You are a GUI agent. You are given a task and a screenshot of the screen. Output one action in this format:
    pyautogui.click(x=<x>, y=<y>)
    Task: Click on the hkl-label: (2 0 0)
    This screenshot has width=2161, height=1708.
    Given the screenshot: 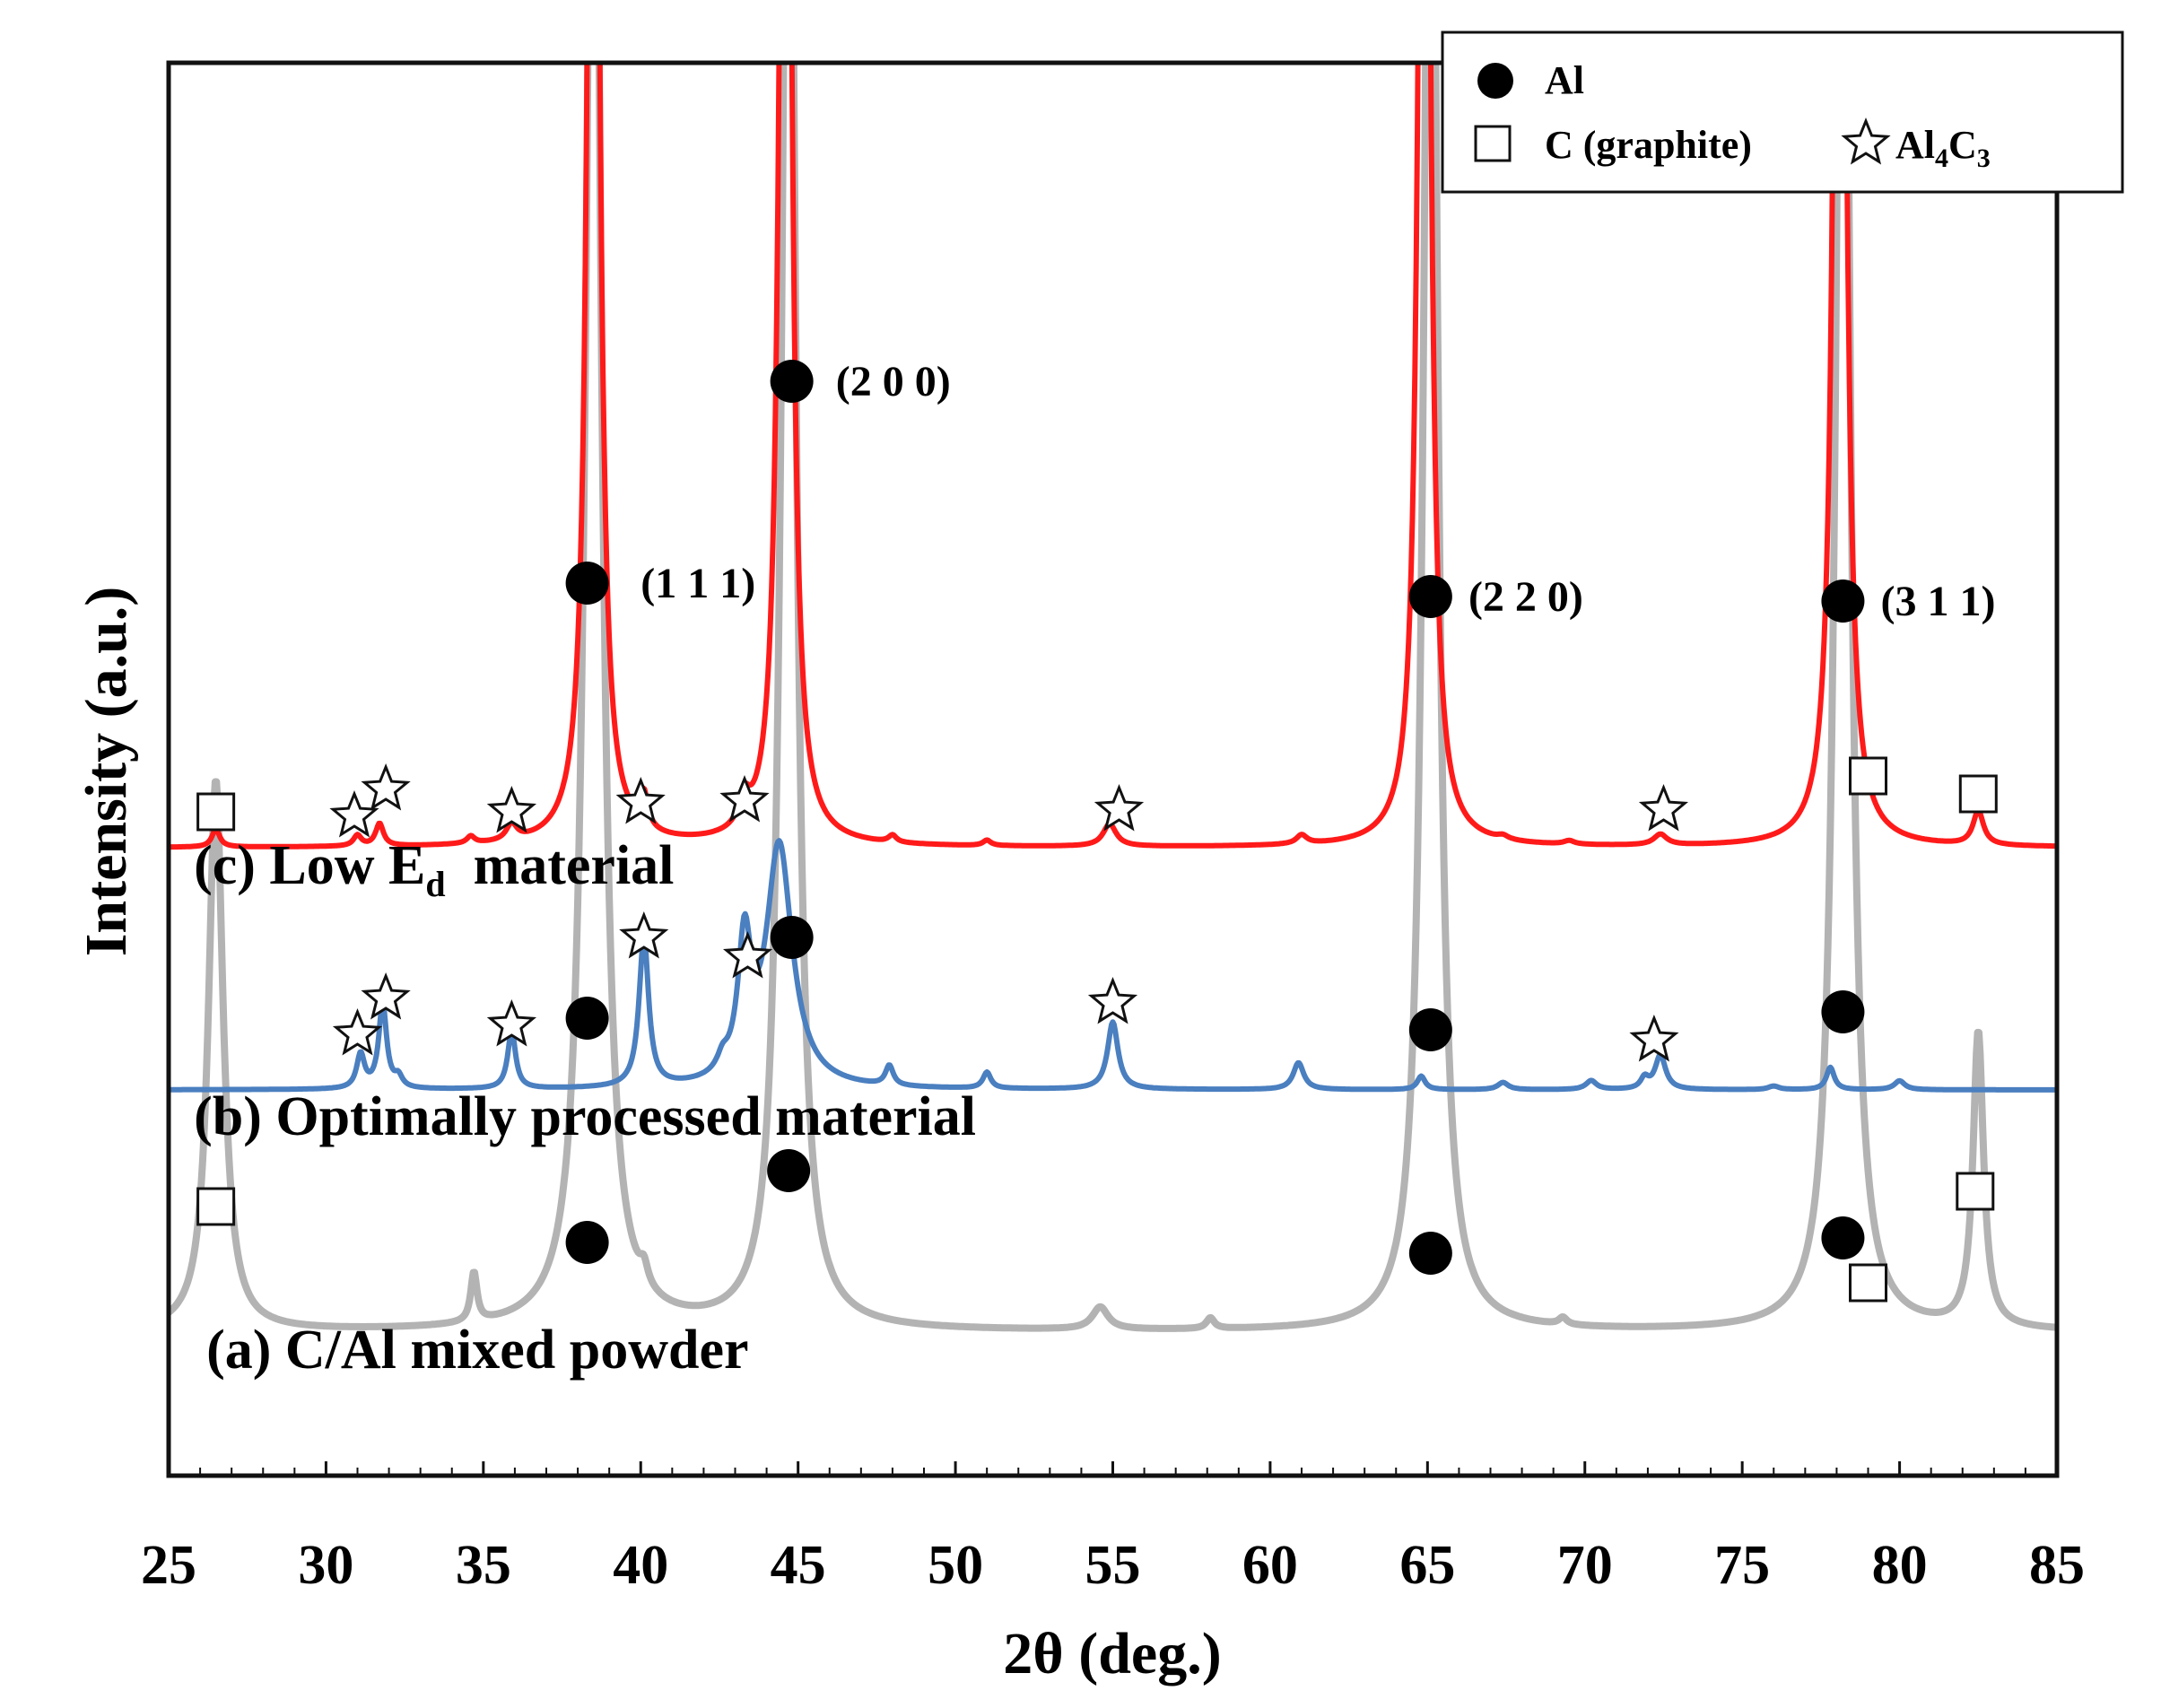 What is the action you would take?
    pyautogui.click(x=893, y=381)
    